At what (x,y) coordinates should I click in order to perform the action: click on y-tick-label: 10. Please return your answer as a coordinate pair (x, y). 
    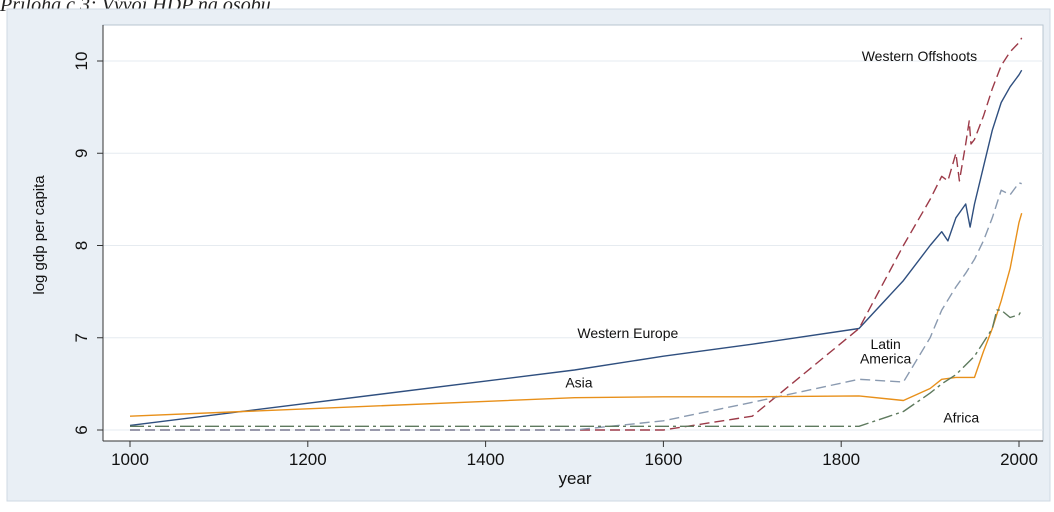
    Looking at the image, I should click on (81, 61).